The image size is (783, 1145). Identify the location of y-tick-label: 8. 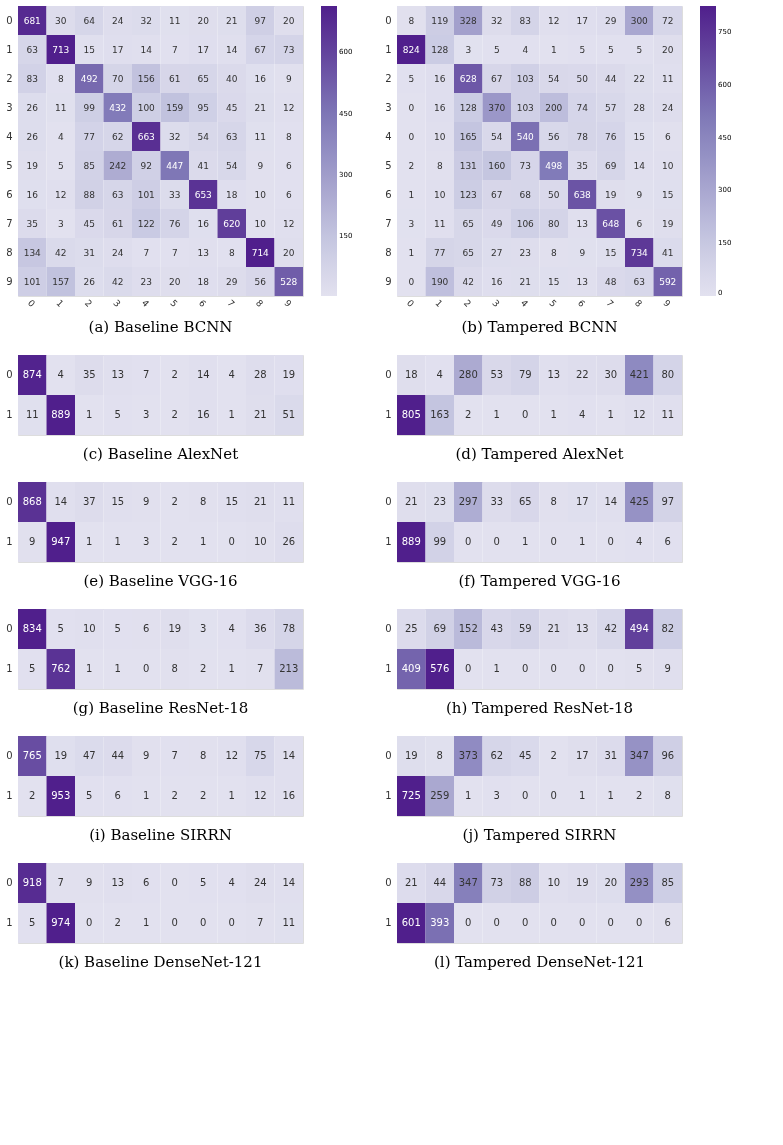
(9, 252).